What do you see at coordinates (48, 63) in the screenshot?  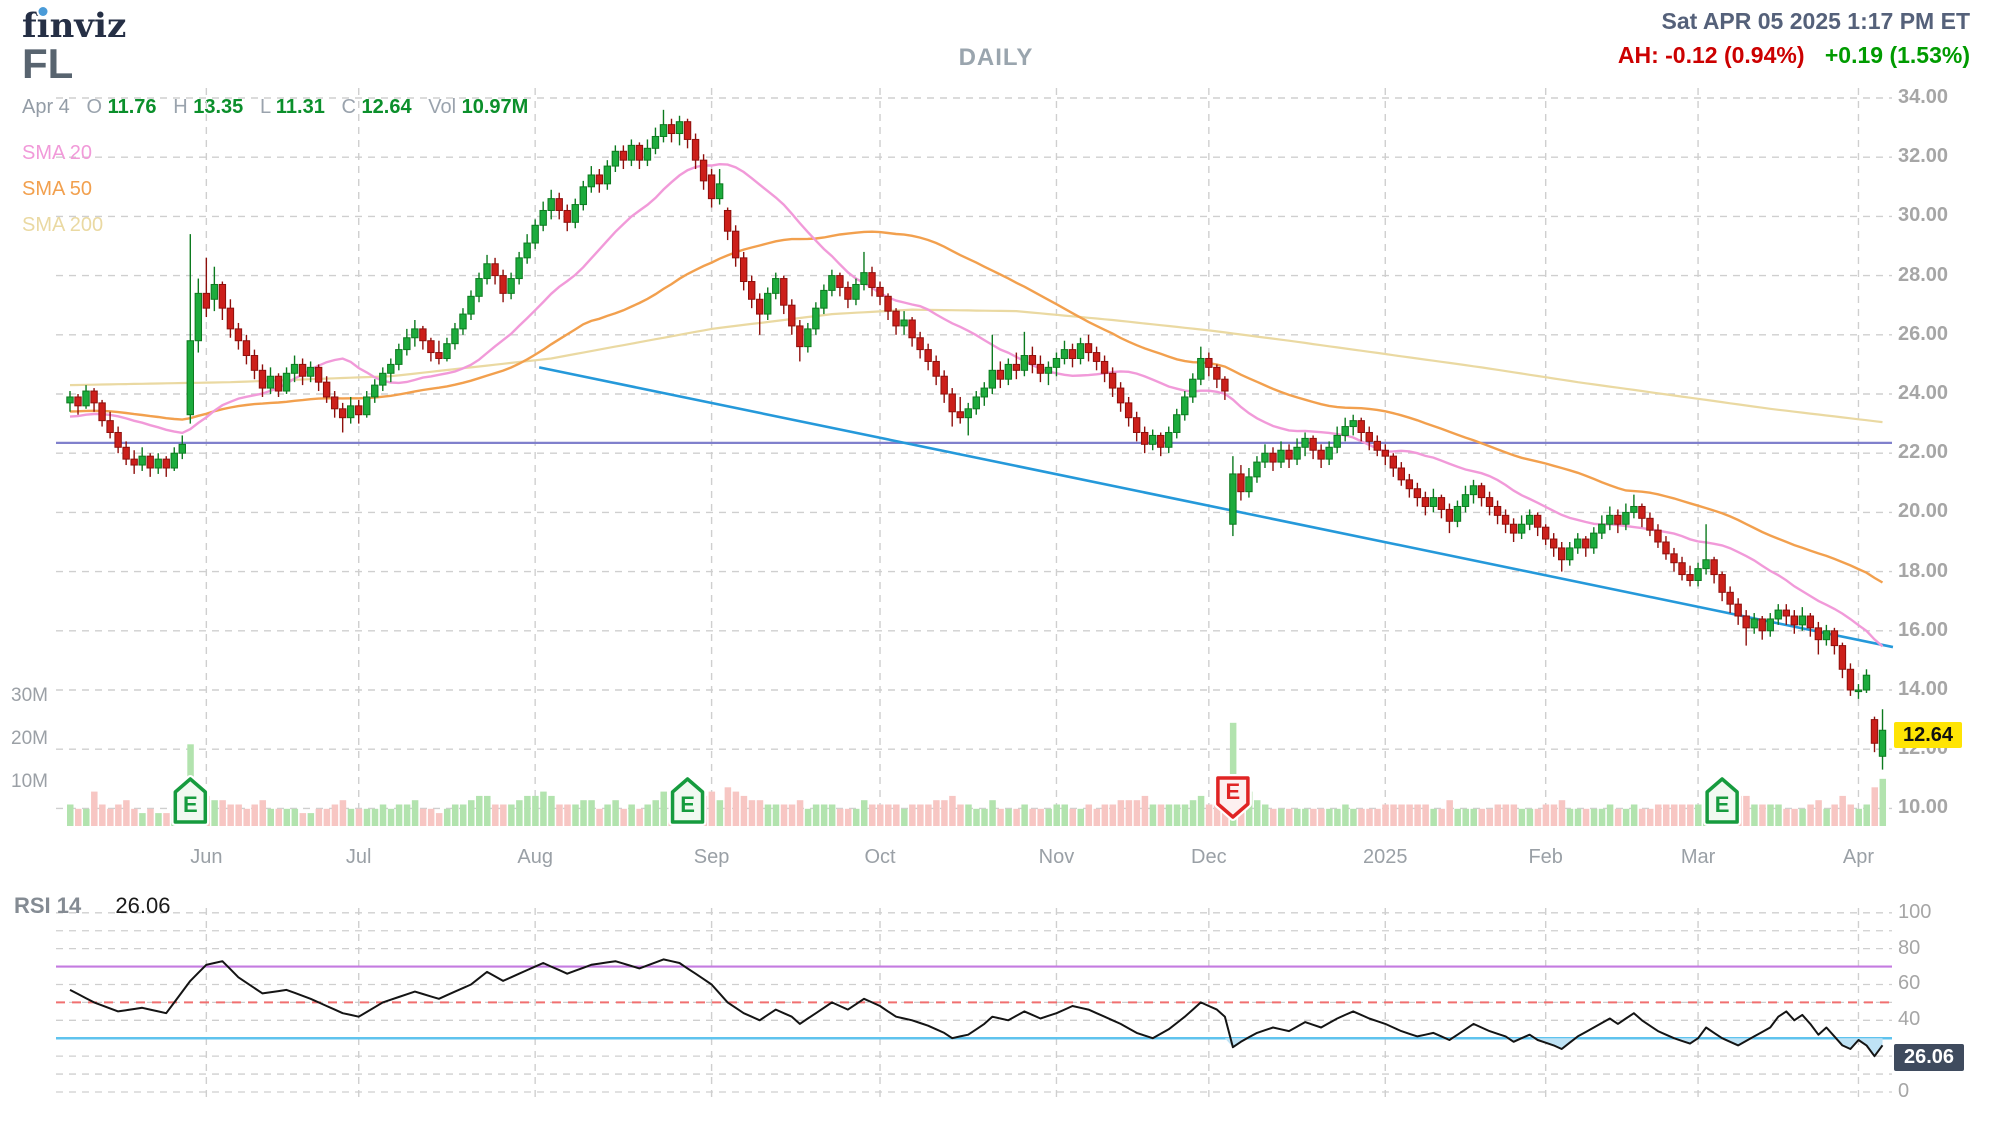 I see `ticker-symbol: FL` at bounding box center [48, 63].